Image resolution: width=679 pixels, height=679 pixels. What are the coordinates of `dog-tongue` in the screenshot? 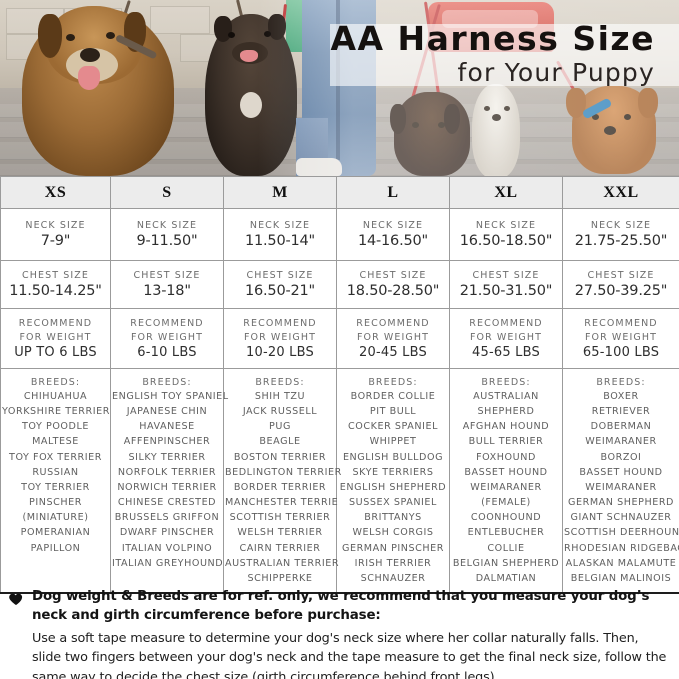 It's located at (89, 78).